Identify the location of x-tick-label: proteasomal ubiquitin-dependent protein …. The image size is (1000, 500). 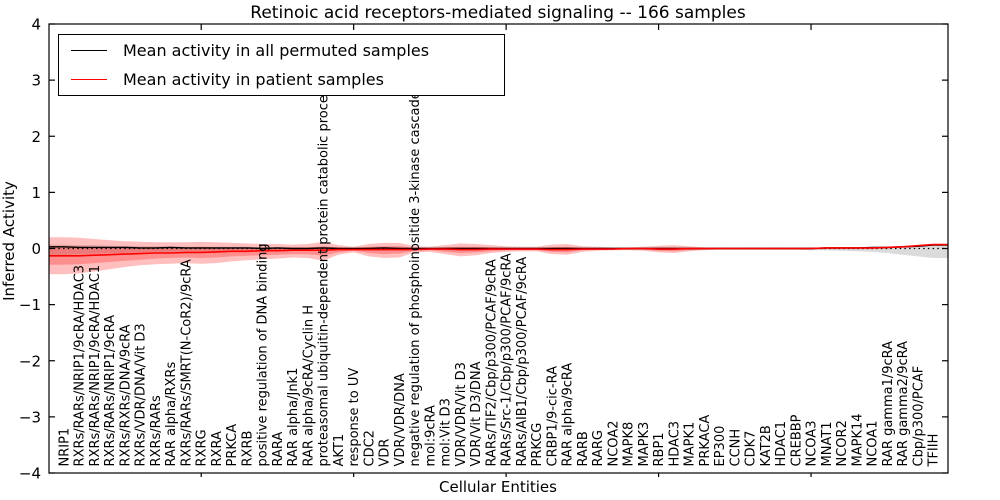
(324, 273).